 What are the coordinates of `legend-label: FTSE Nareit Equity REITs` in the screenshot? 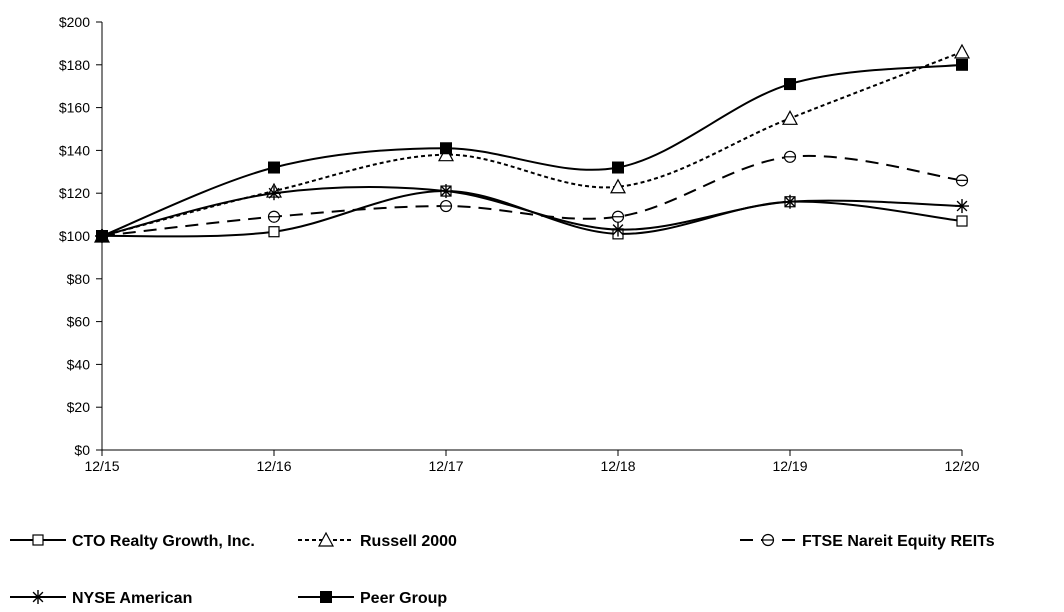 It's located at (898, 541).